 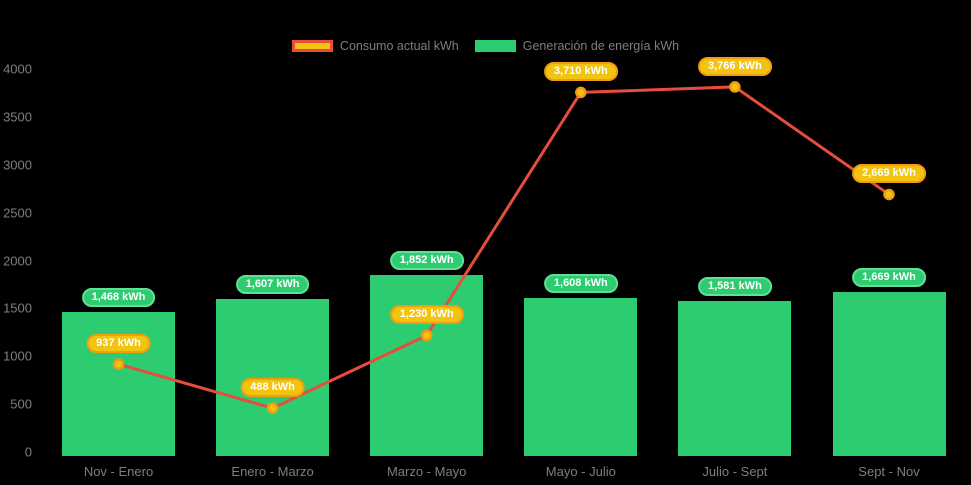 What do you see at coordinates (580, 284) in the screenshot?
I see `bar-value-pill: 1,608 kWh` at bounding box center [580, 284].